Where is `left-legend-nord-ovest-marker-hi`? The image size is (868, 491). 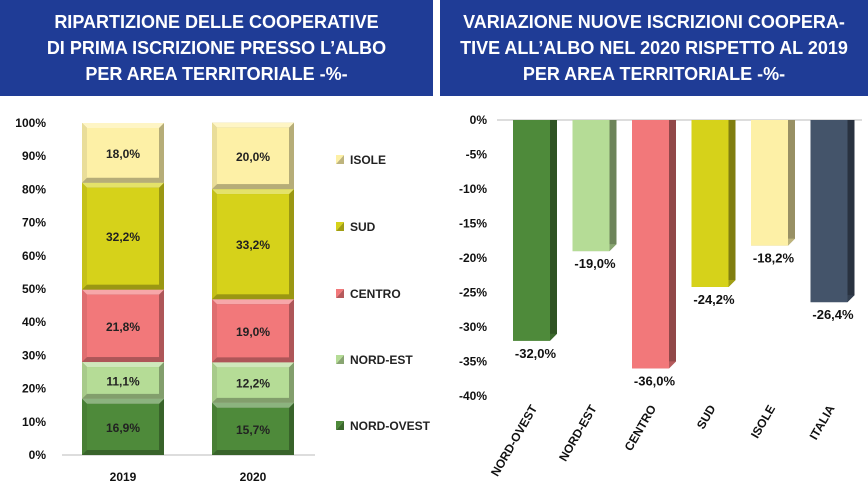
left-legend-nord-ovest-marker-hi is located at coordinates (340, 425).